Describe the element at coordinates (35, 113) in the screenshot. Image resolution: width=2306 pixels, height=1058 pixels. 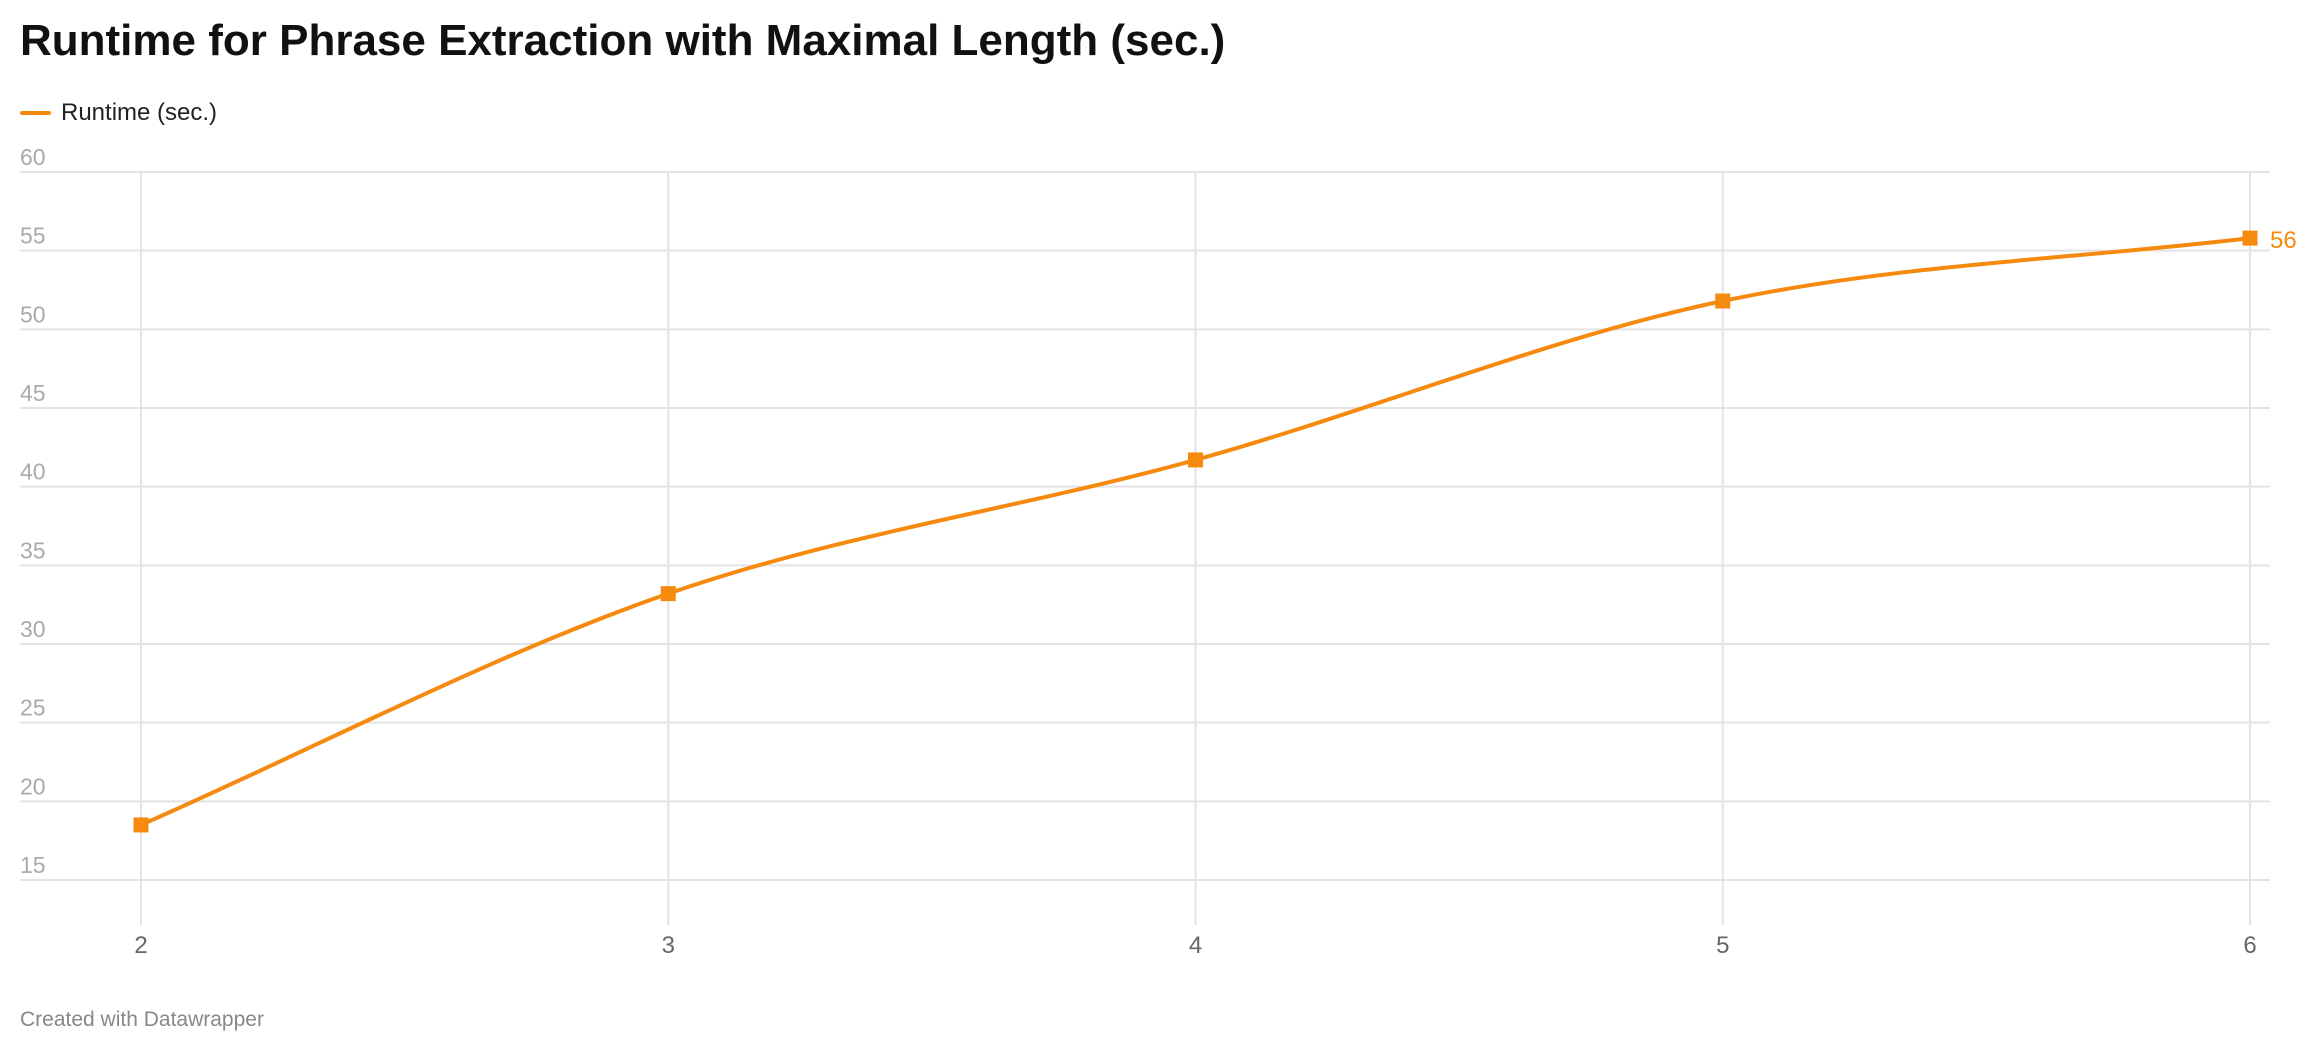
I see `legend-swatch` at that location.